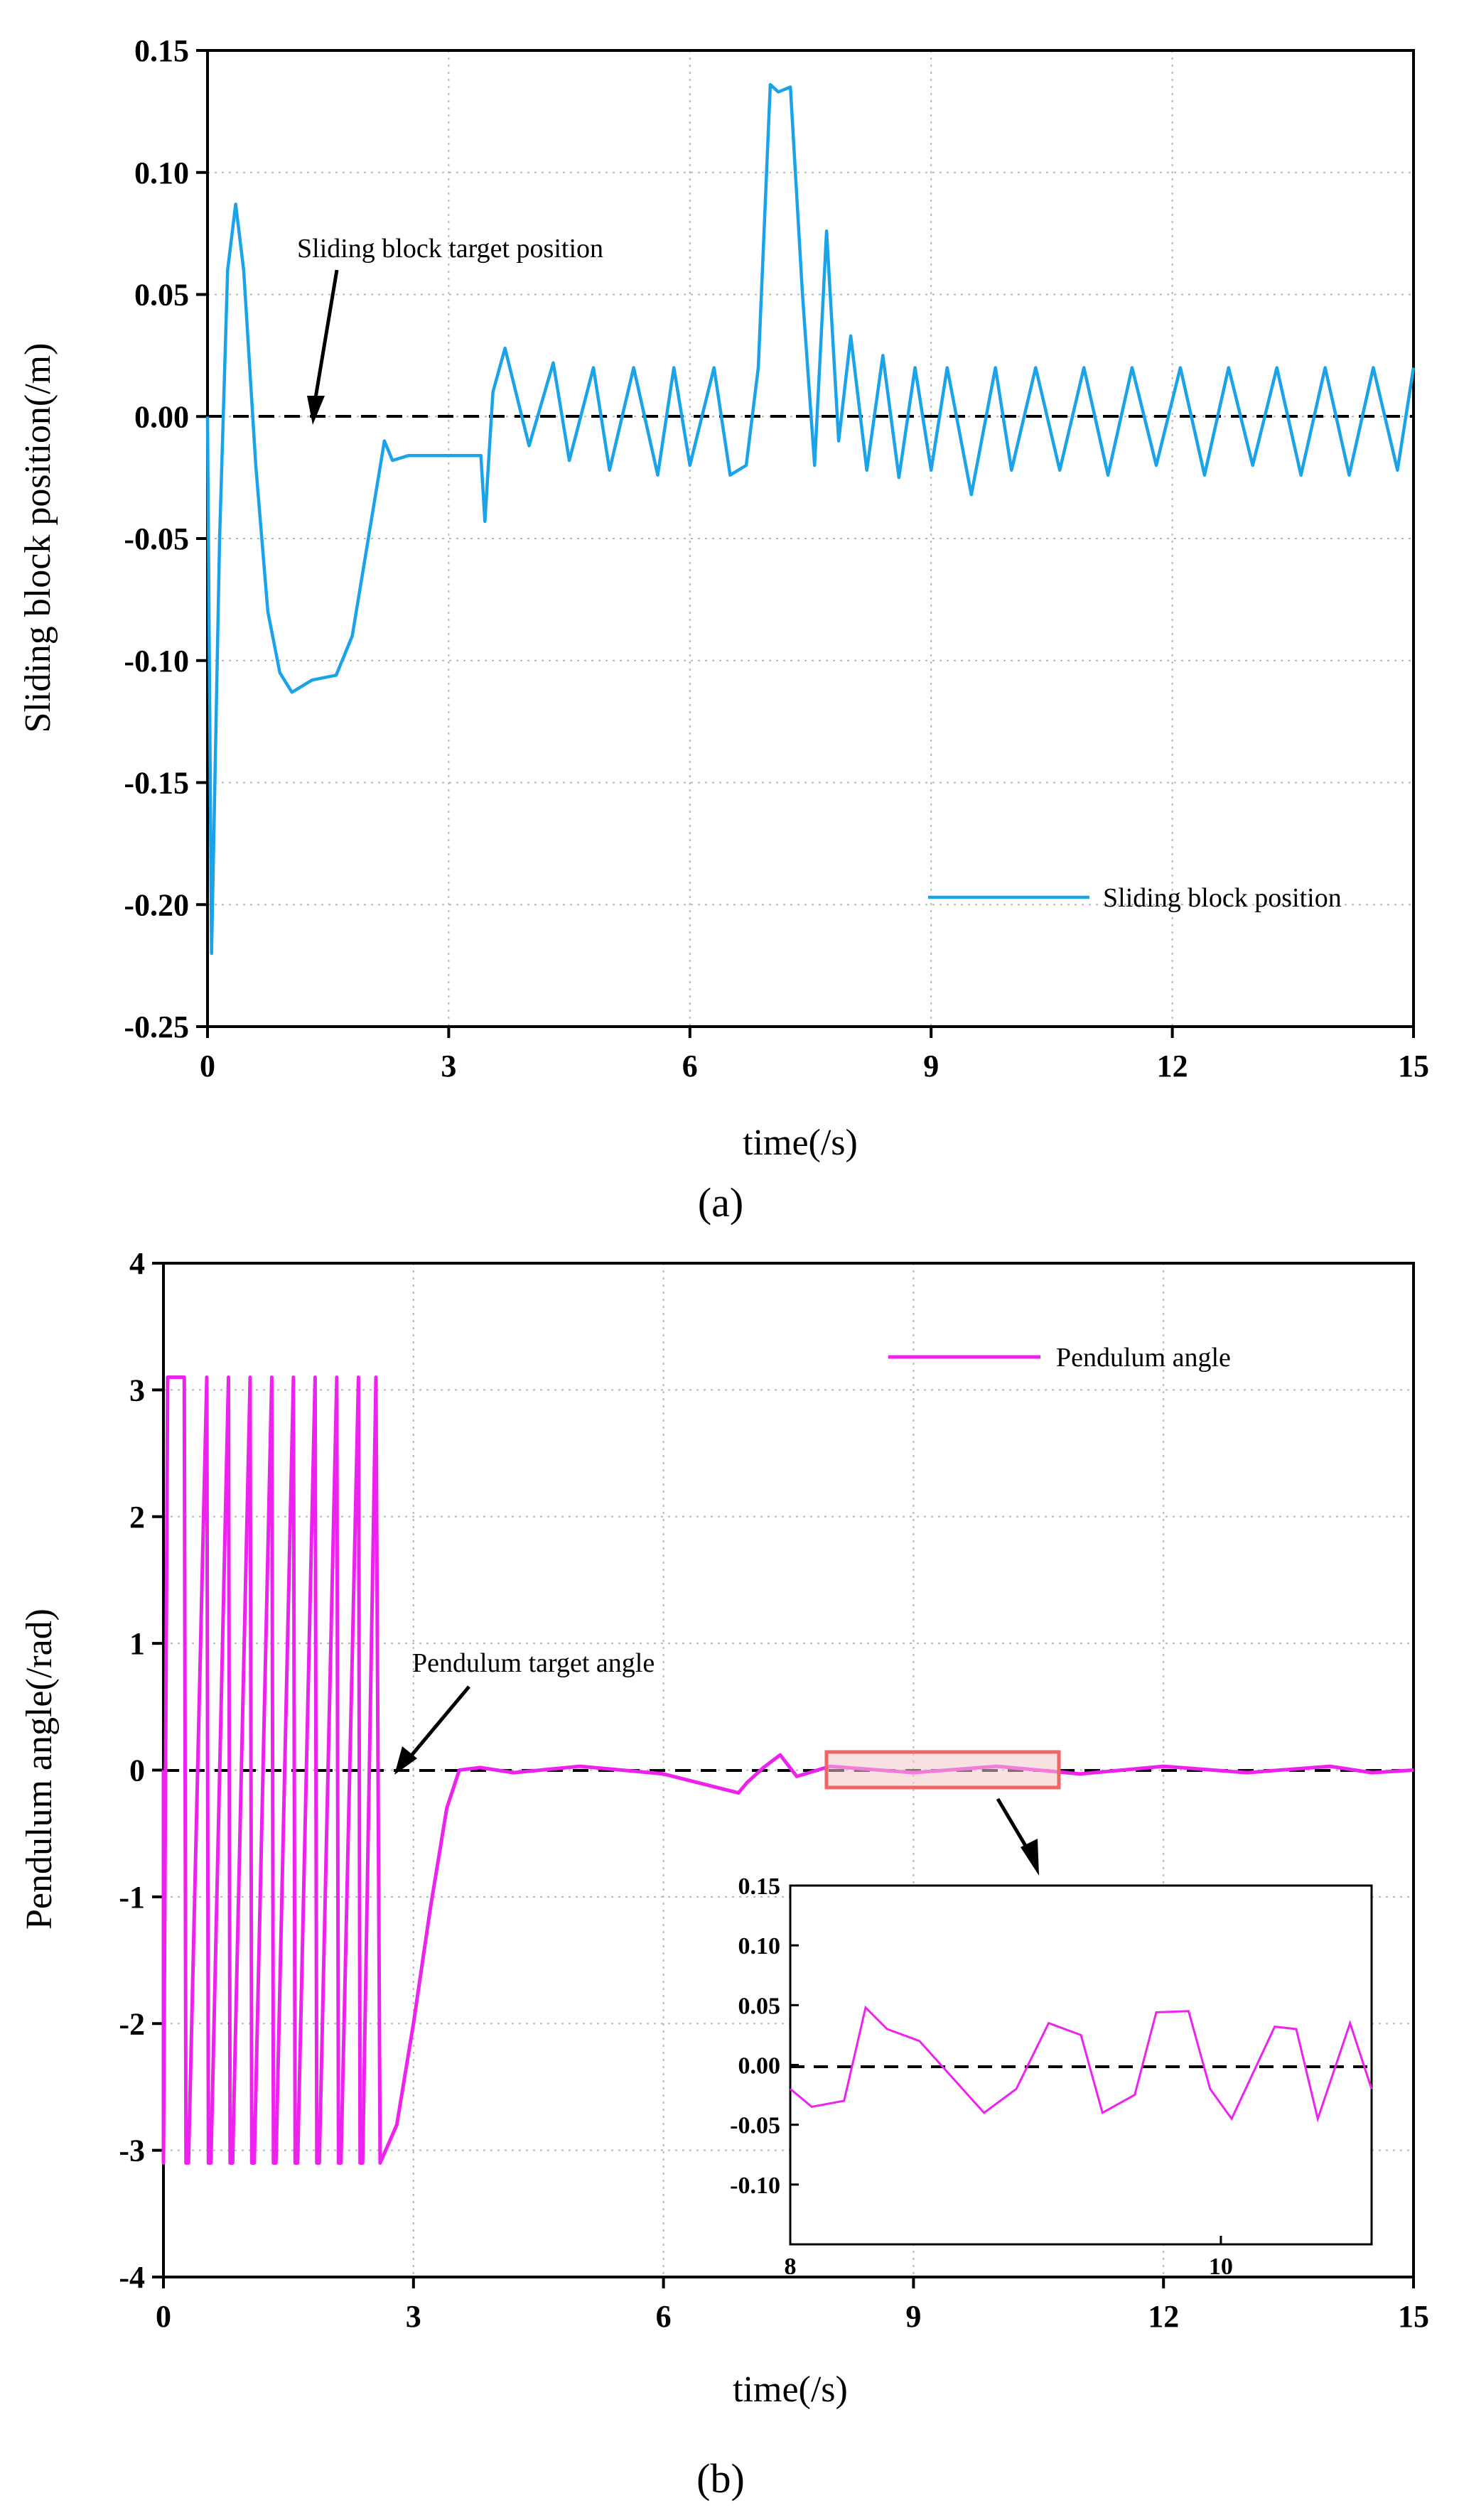 Image resolution: width=1459 pixels, height=2520 pixels. What do you see at coordinates (137, 1517) in the screenshot?
I see `y-tick-label: 2` at bounding box center [137, 1517].